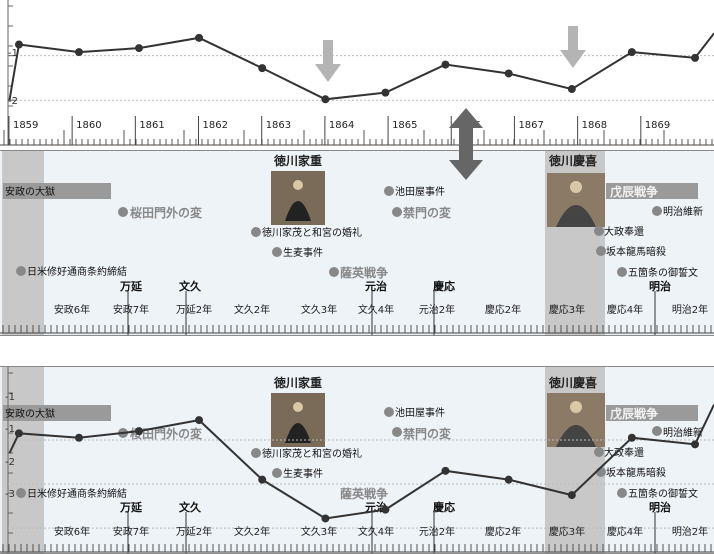  I want to click on era-name: 明治, so click(660, 286).